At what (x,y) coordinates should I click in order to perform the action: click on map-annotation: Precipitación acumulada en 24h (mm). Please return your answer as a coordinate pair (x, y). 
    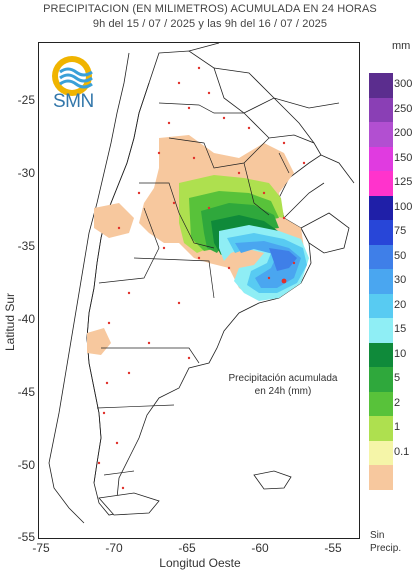
    Looking at the image, I should click on (283, 385).